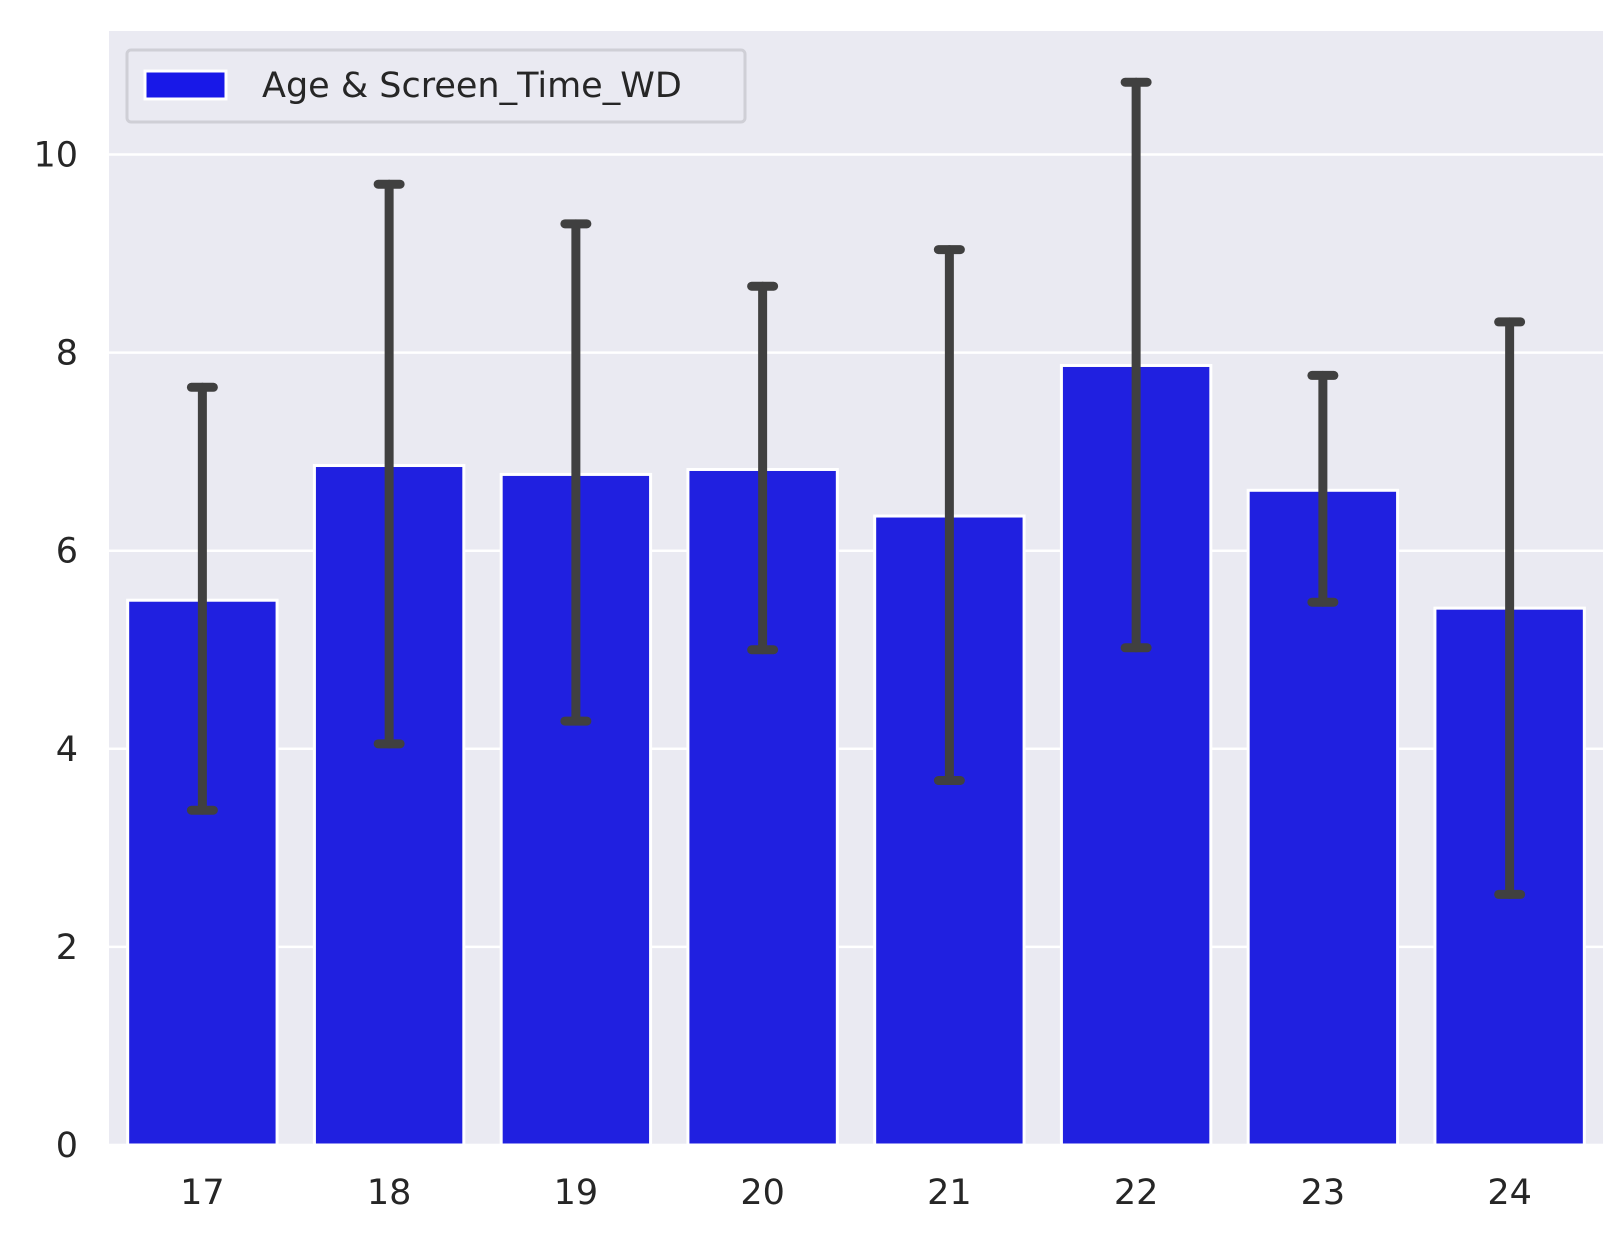  What do you see at coordinates (576, 1193) in the screenshot?
I see `x-tick-label: 19` at bounding box center [576, 1193].